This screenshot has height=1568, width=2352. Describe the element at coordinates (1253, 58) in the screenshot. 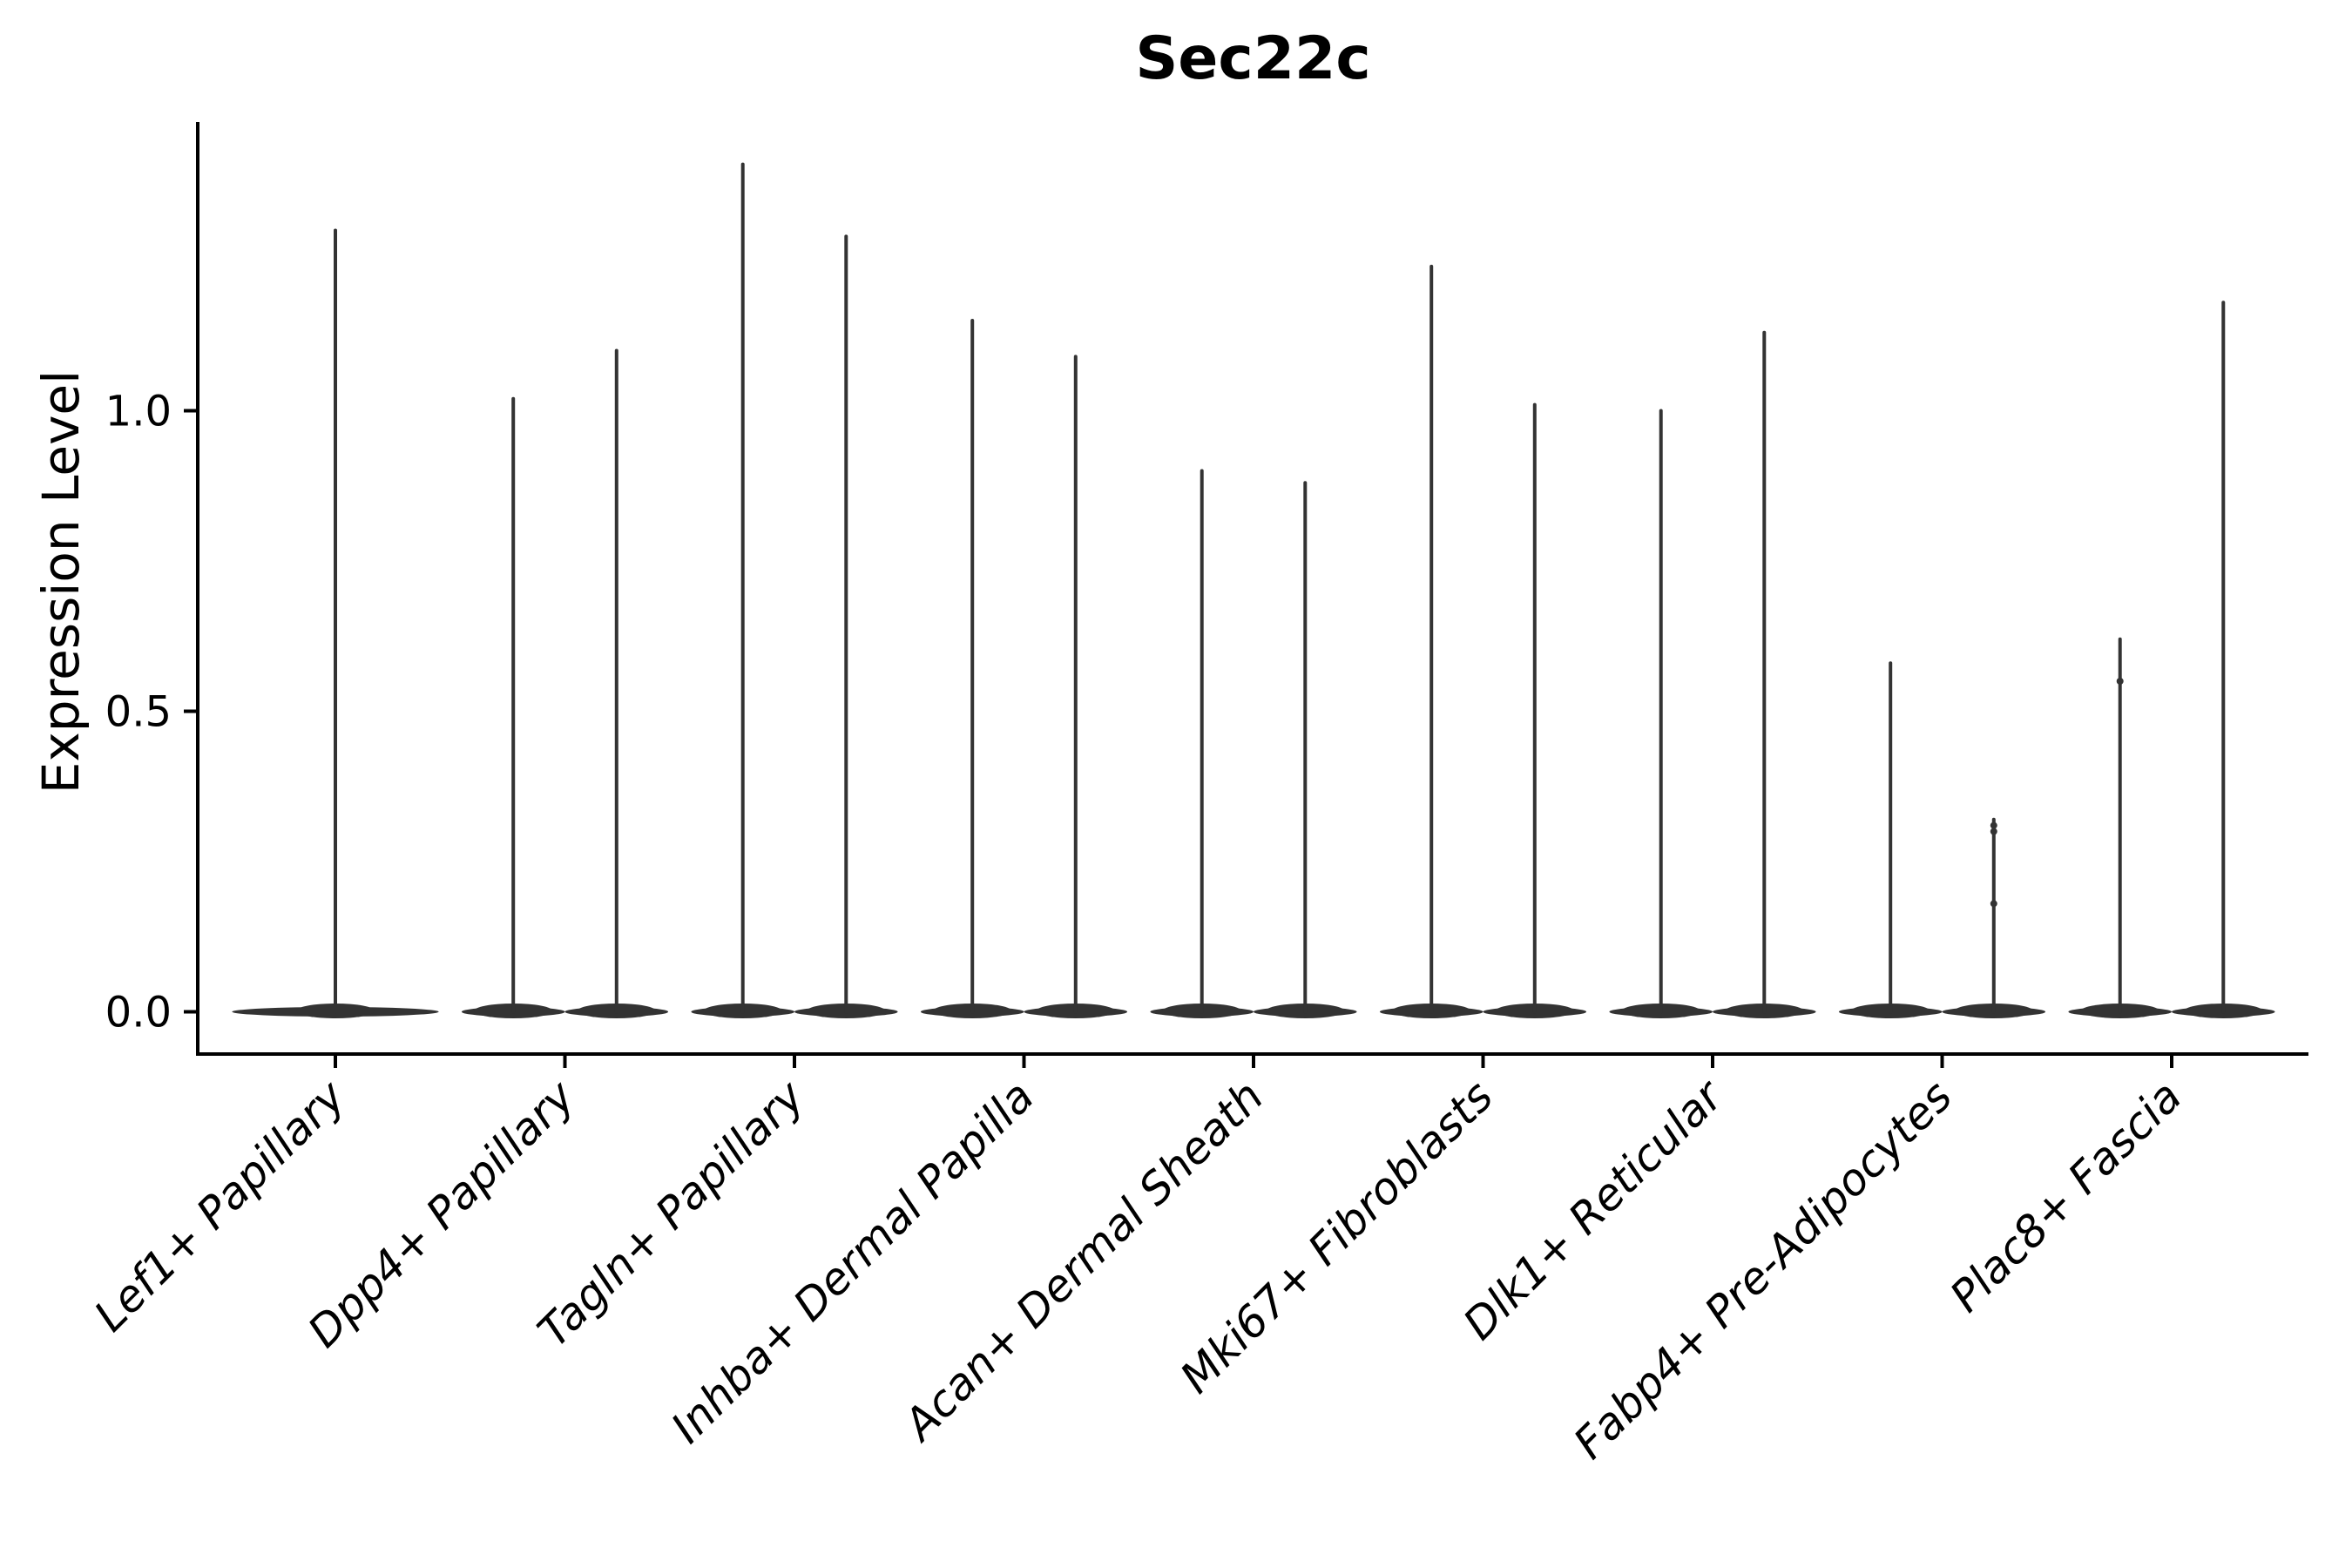

I see `chart-title: Sec22c` at that location.